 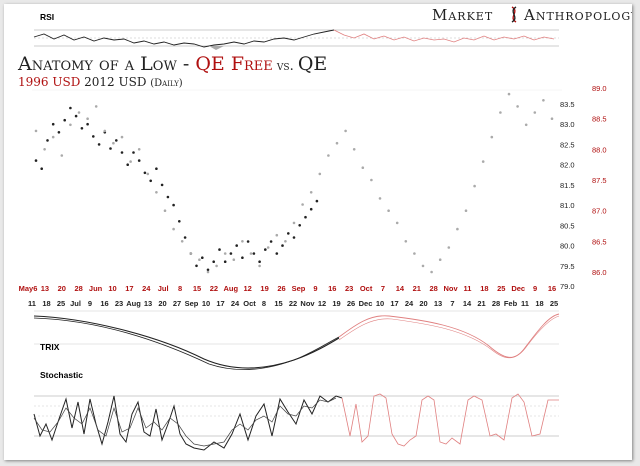 I want to click on x-tick-1996: Jul, so click(x=163, y=288).